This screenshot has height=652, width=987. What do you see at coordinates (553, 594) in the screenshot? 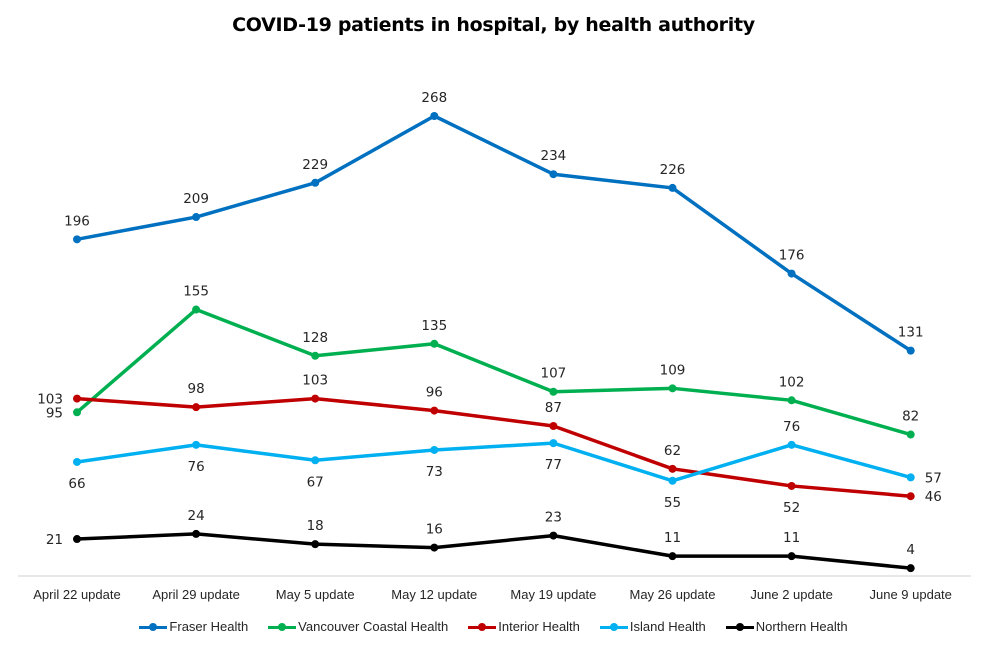
I see `x-tick-label: May 19 update` at bounding box center [553, 594].